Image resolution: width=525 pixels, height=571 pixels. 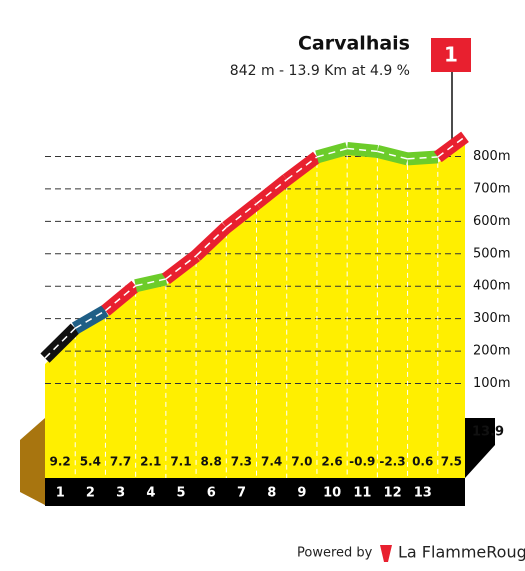 I want to click on profile-side, so click(x=32, y=461).